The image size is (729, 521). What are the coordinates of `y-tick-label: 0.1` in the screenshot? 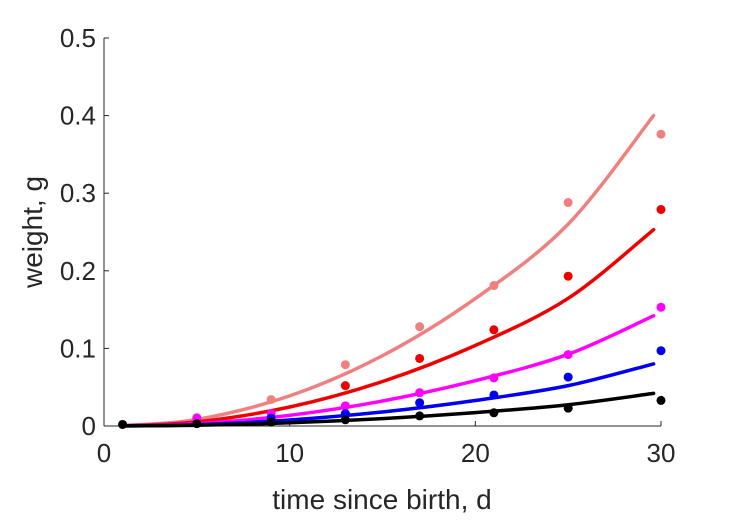 It's located at (78, 348).